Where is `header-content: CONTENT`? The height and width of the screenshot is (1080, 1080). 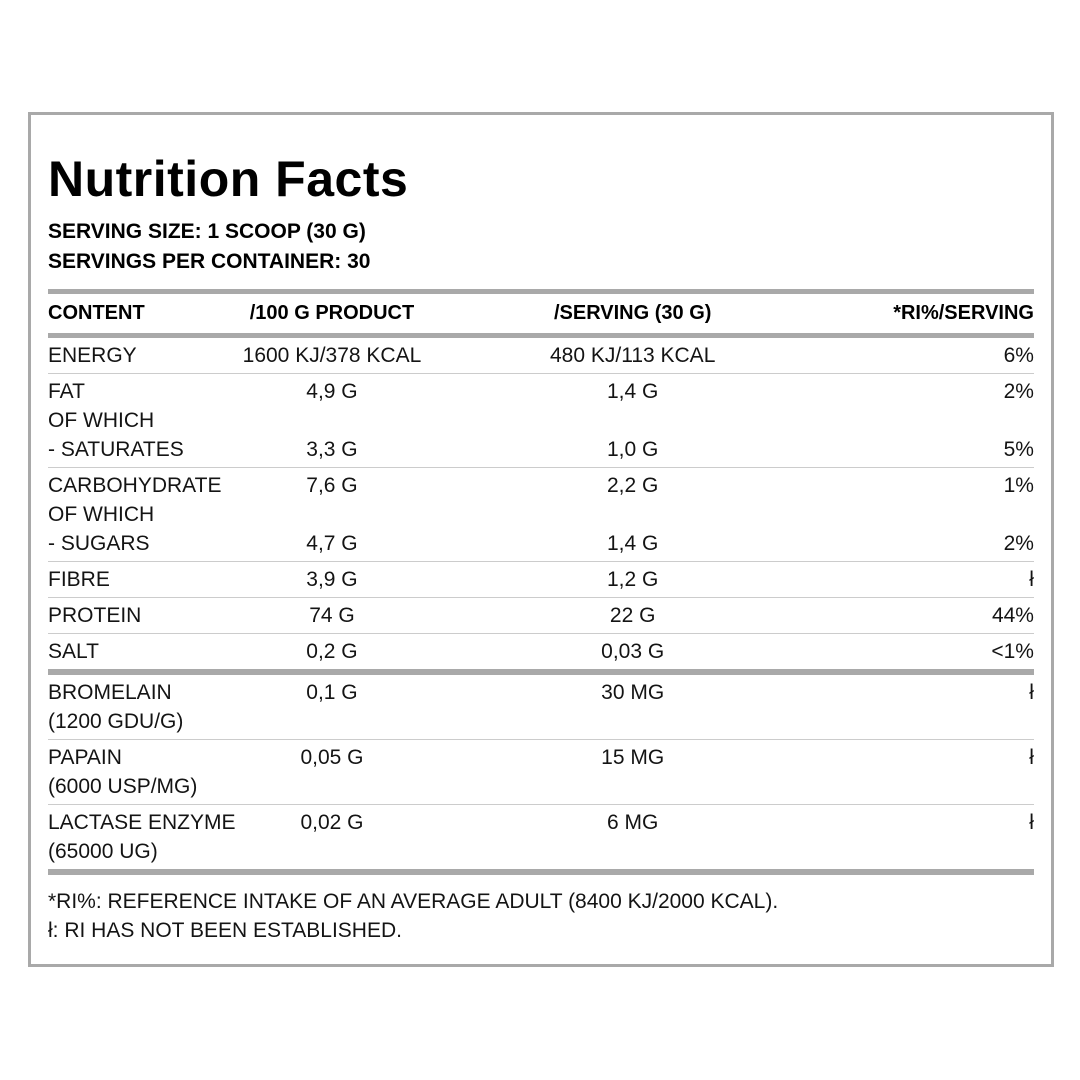
header-content: CONTENT is located at coordinates (96, 313).